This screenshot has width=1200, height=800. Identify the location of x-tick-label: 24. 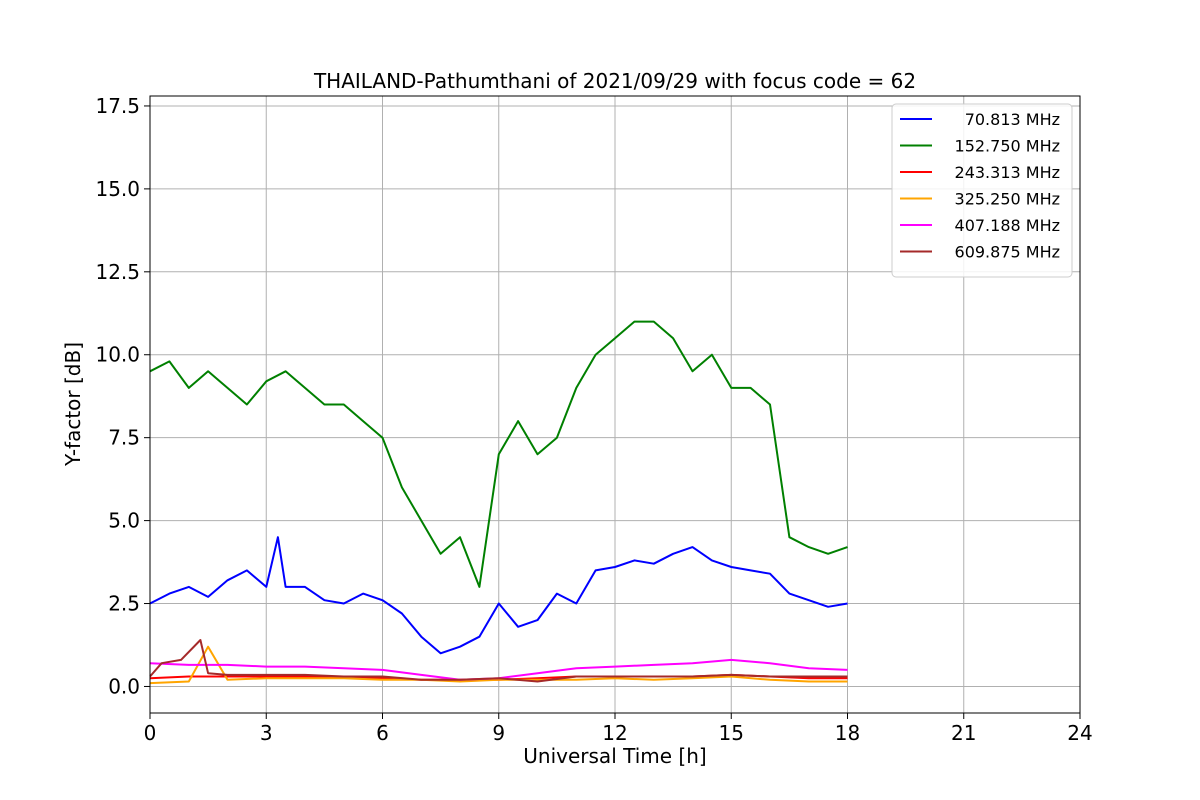
(1079, 733).